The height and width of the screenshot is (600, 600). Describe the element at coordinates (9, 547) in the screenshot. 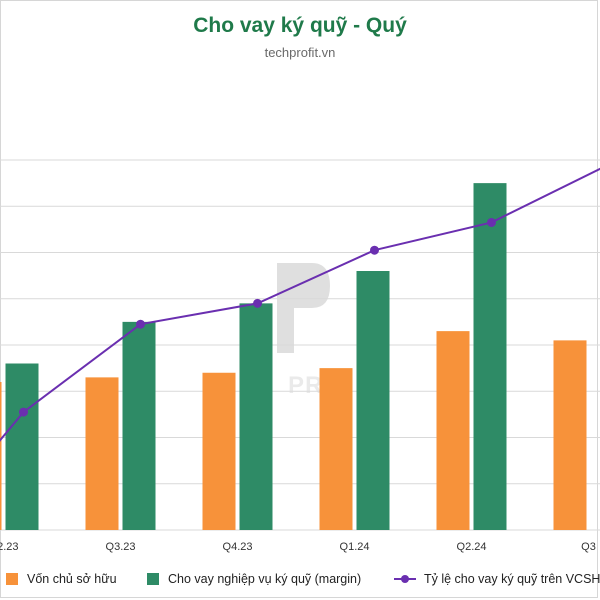

I see `x-tick-label: Q2.23` at that location.